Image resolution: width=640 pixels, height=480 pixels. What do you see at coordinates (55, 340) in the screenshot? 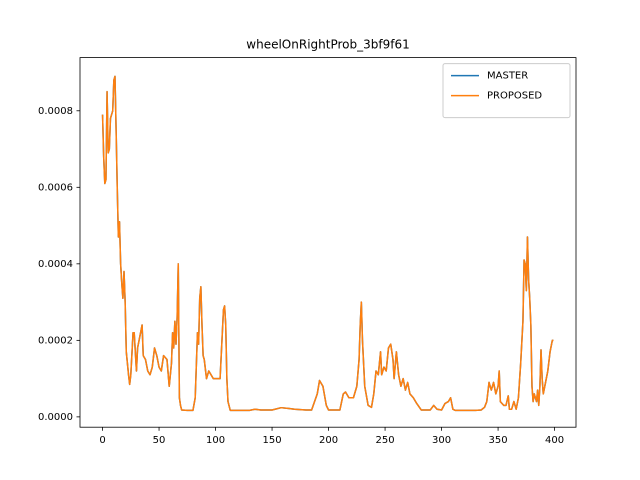
I see `y-tick-label: 0.0002` at bounding box center [55, 340].